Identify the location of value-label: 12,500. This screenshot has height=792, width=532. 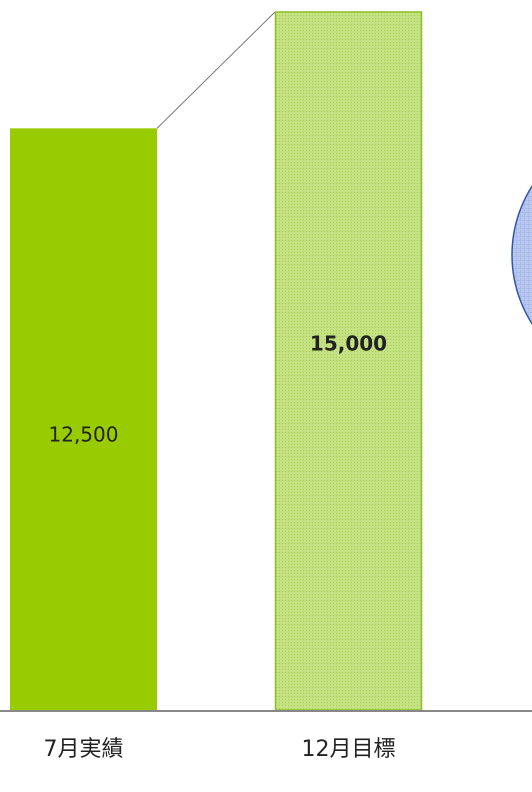
(84, 435).